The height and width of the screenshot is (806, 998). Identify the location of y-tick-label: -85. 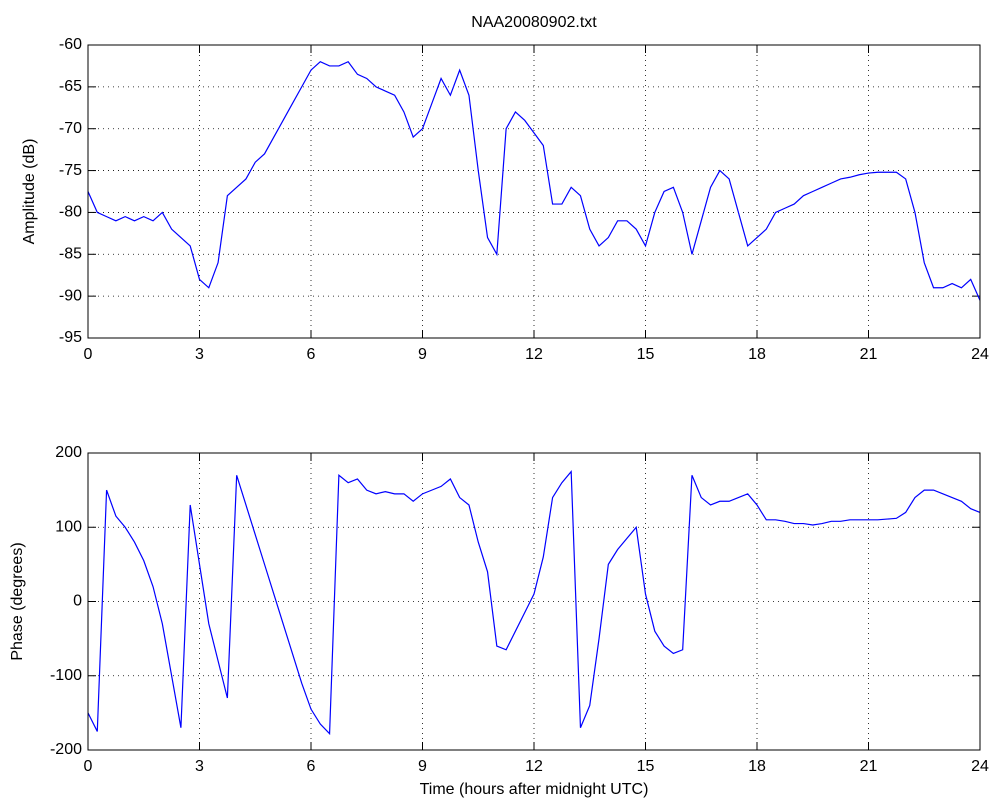
(70, 254).